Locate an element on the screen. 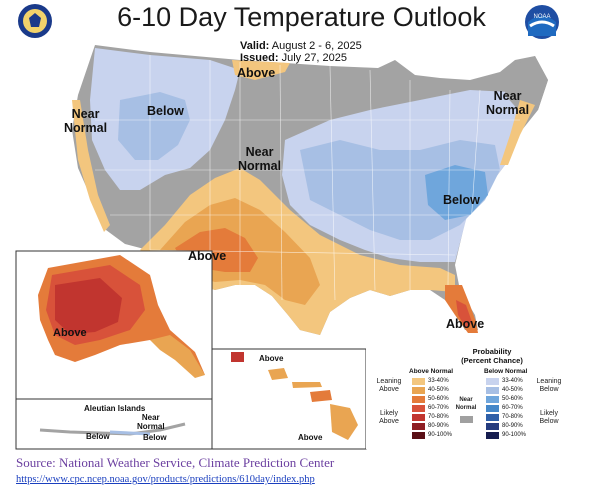 The image size is (603, 495). legend-likely-above: Likely Above is located at coordinates (389, 417).